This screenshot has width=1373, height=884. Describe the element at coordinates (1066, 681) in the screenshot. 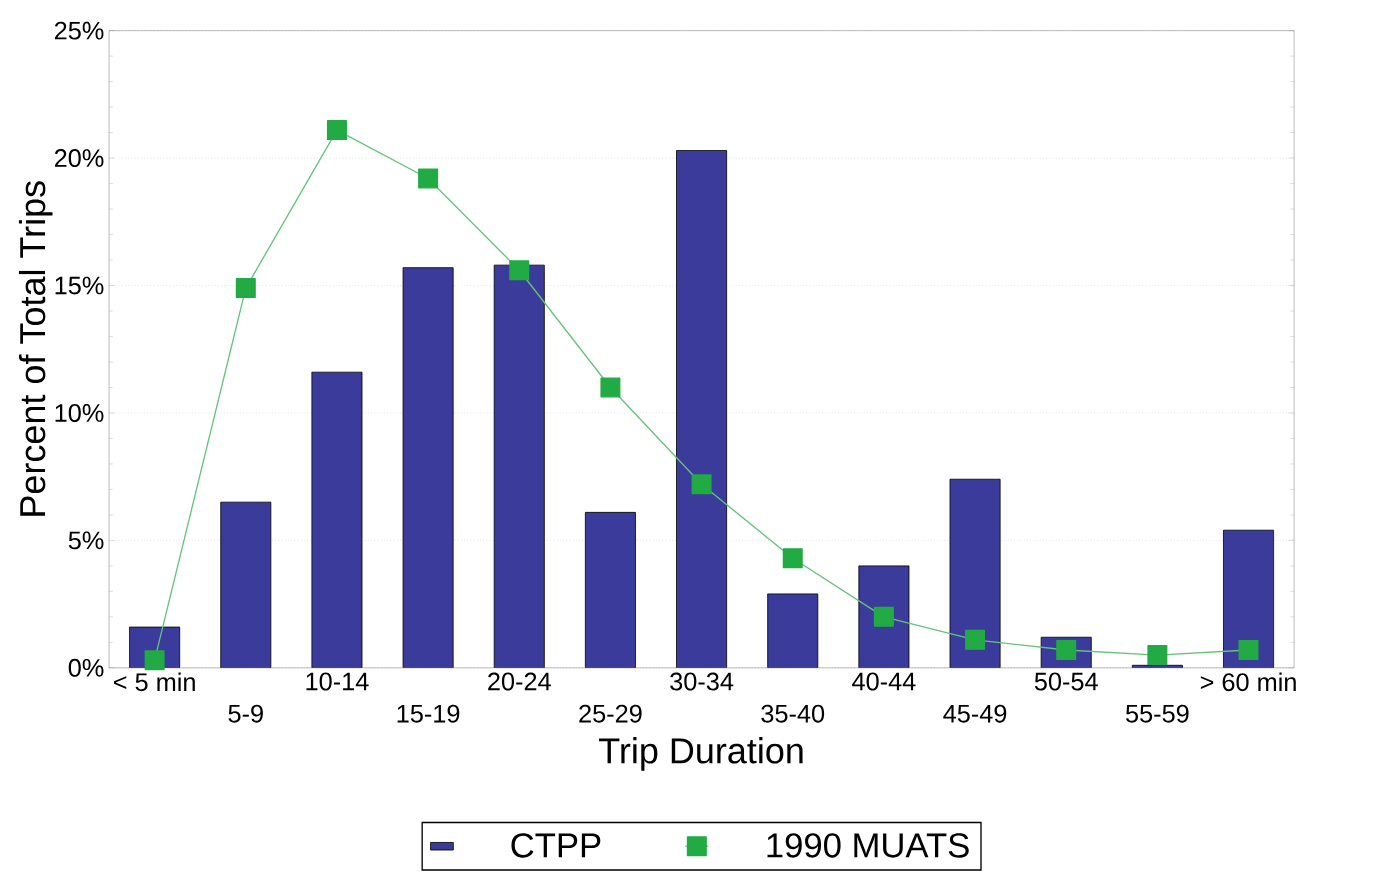

I see `x-tick-label: 50-54` at that location.